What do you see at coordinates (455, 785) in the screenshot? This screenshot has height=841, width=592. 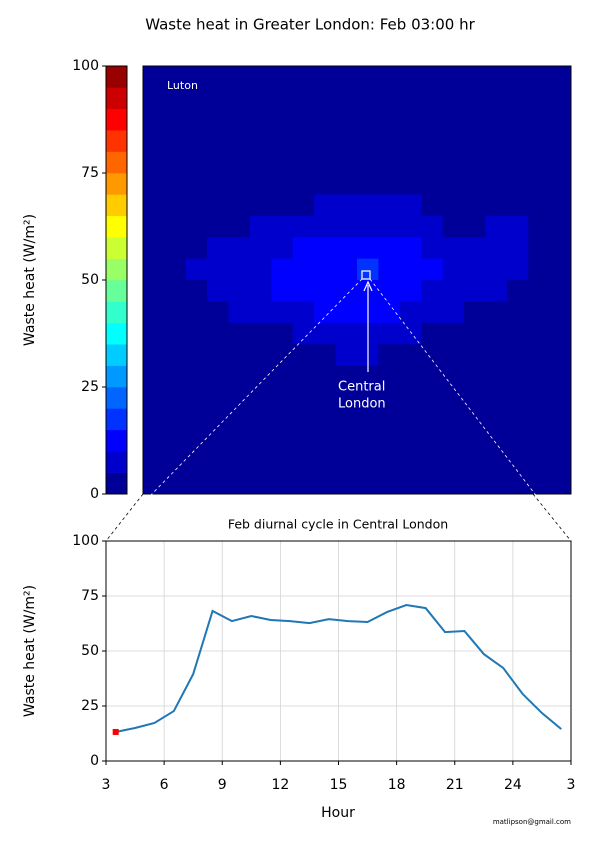 I see `x-tick-label: 21` at bounding box center [455, 785].